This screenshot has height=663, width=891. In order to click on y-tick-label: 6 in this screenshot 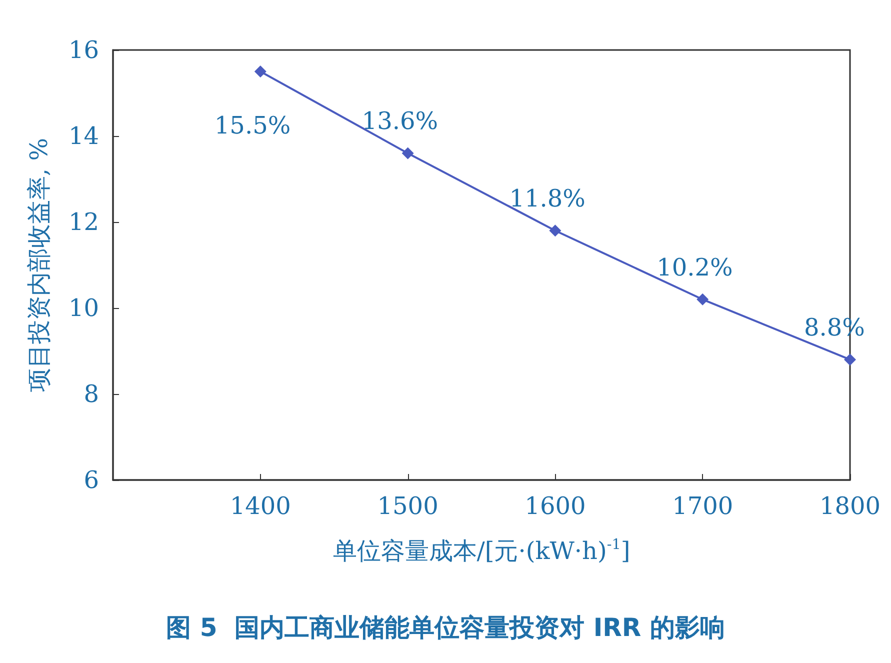, I will do `click(91, 480)`.